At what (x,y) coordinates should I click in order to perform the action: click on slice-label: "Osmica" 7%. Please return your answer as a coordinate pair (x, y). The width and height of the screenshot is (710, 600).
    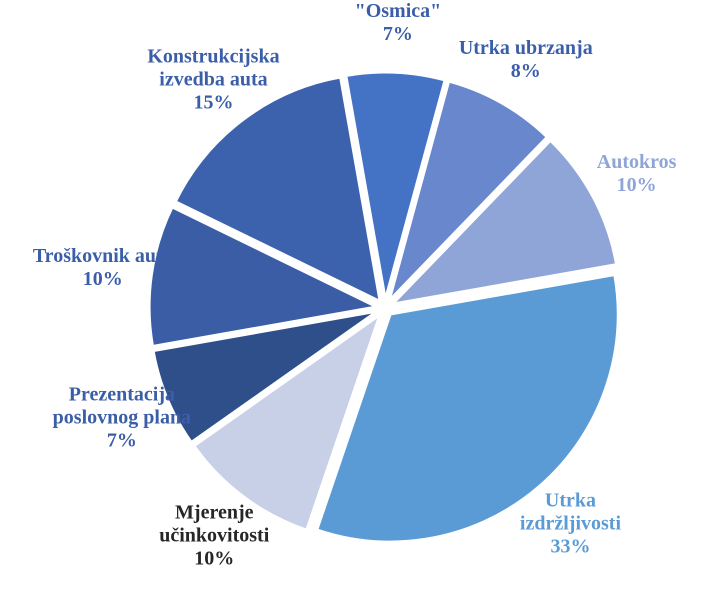
    Looking at the image, I should click on (398, 23).